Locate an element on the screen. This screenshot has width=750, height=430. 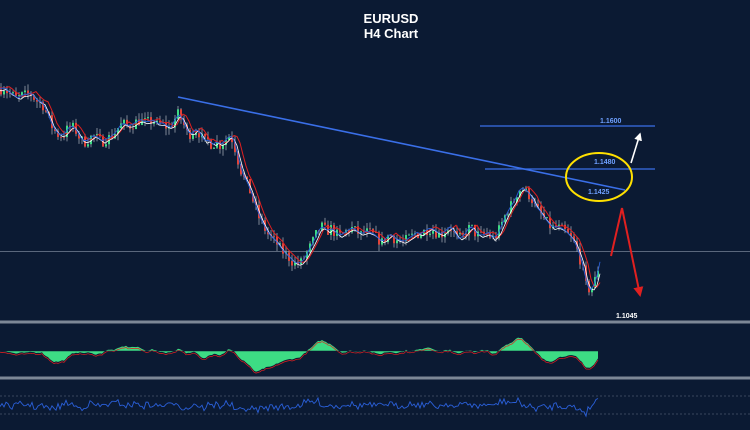
lower-indicator-pane is located at coordinates (375, 406).